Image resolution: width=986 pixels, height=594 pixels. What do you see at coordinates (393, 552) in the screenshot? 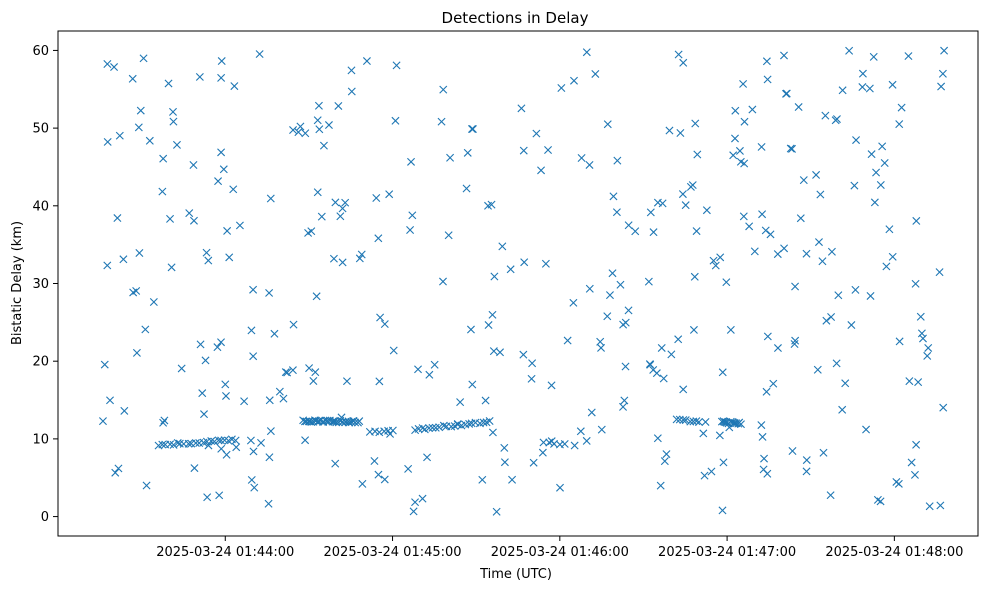
I see `x-tick-label: 2025-03-24 01:45:00` at bounding box center [393, 552].